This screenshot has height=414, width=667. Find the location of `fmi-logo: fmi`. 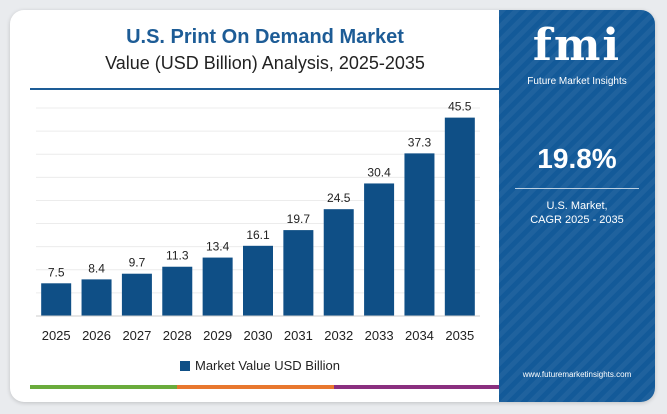

fmi-logo: fmi is located at coordinates (577, 45).